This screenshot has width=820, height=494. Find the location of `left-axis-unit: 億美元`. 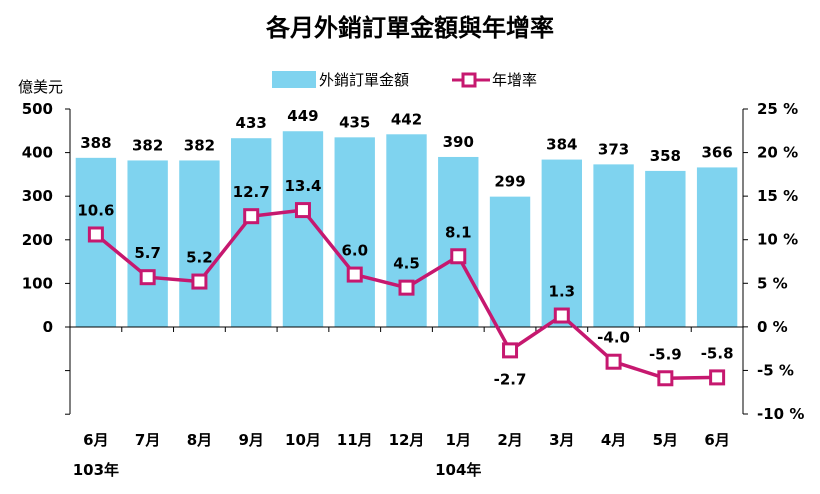

left-axis-unit: 億美元 is located at coordinates (40, 87).